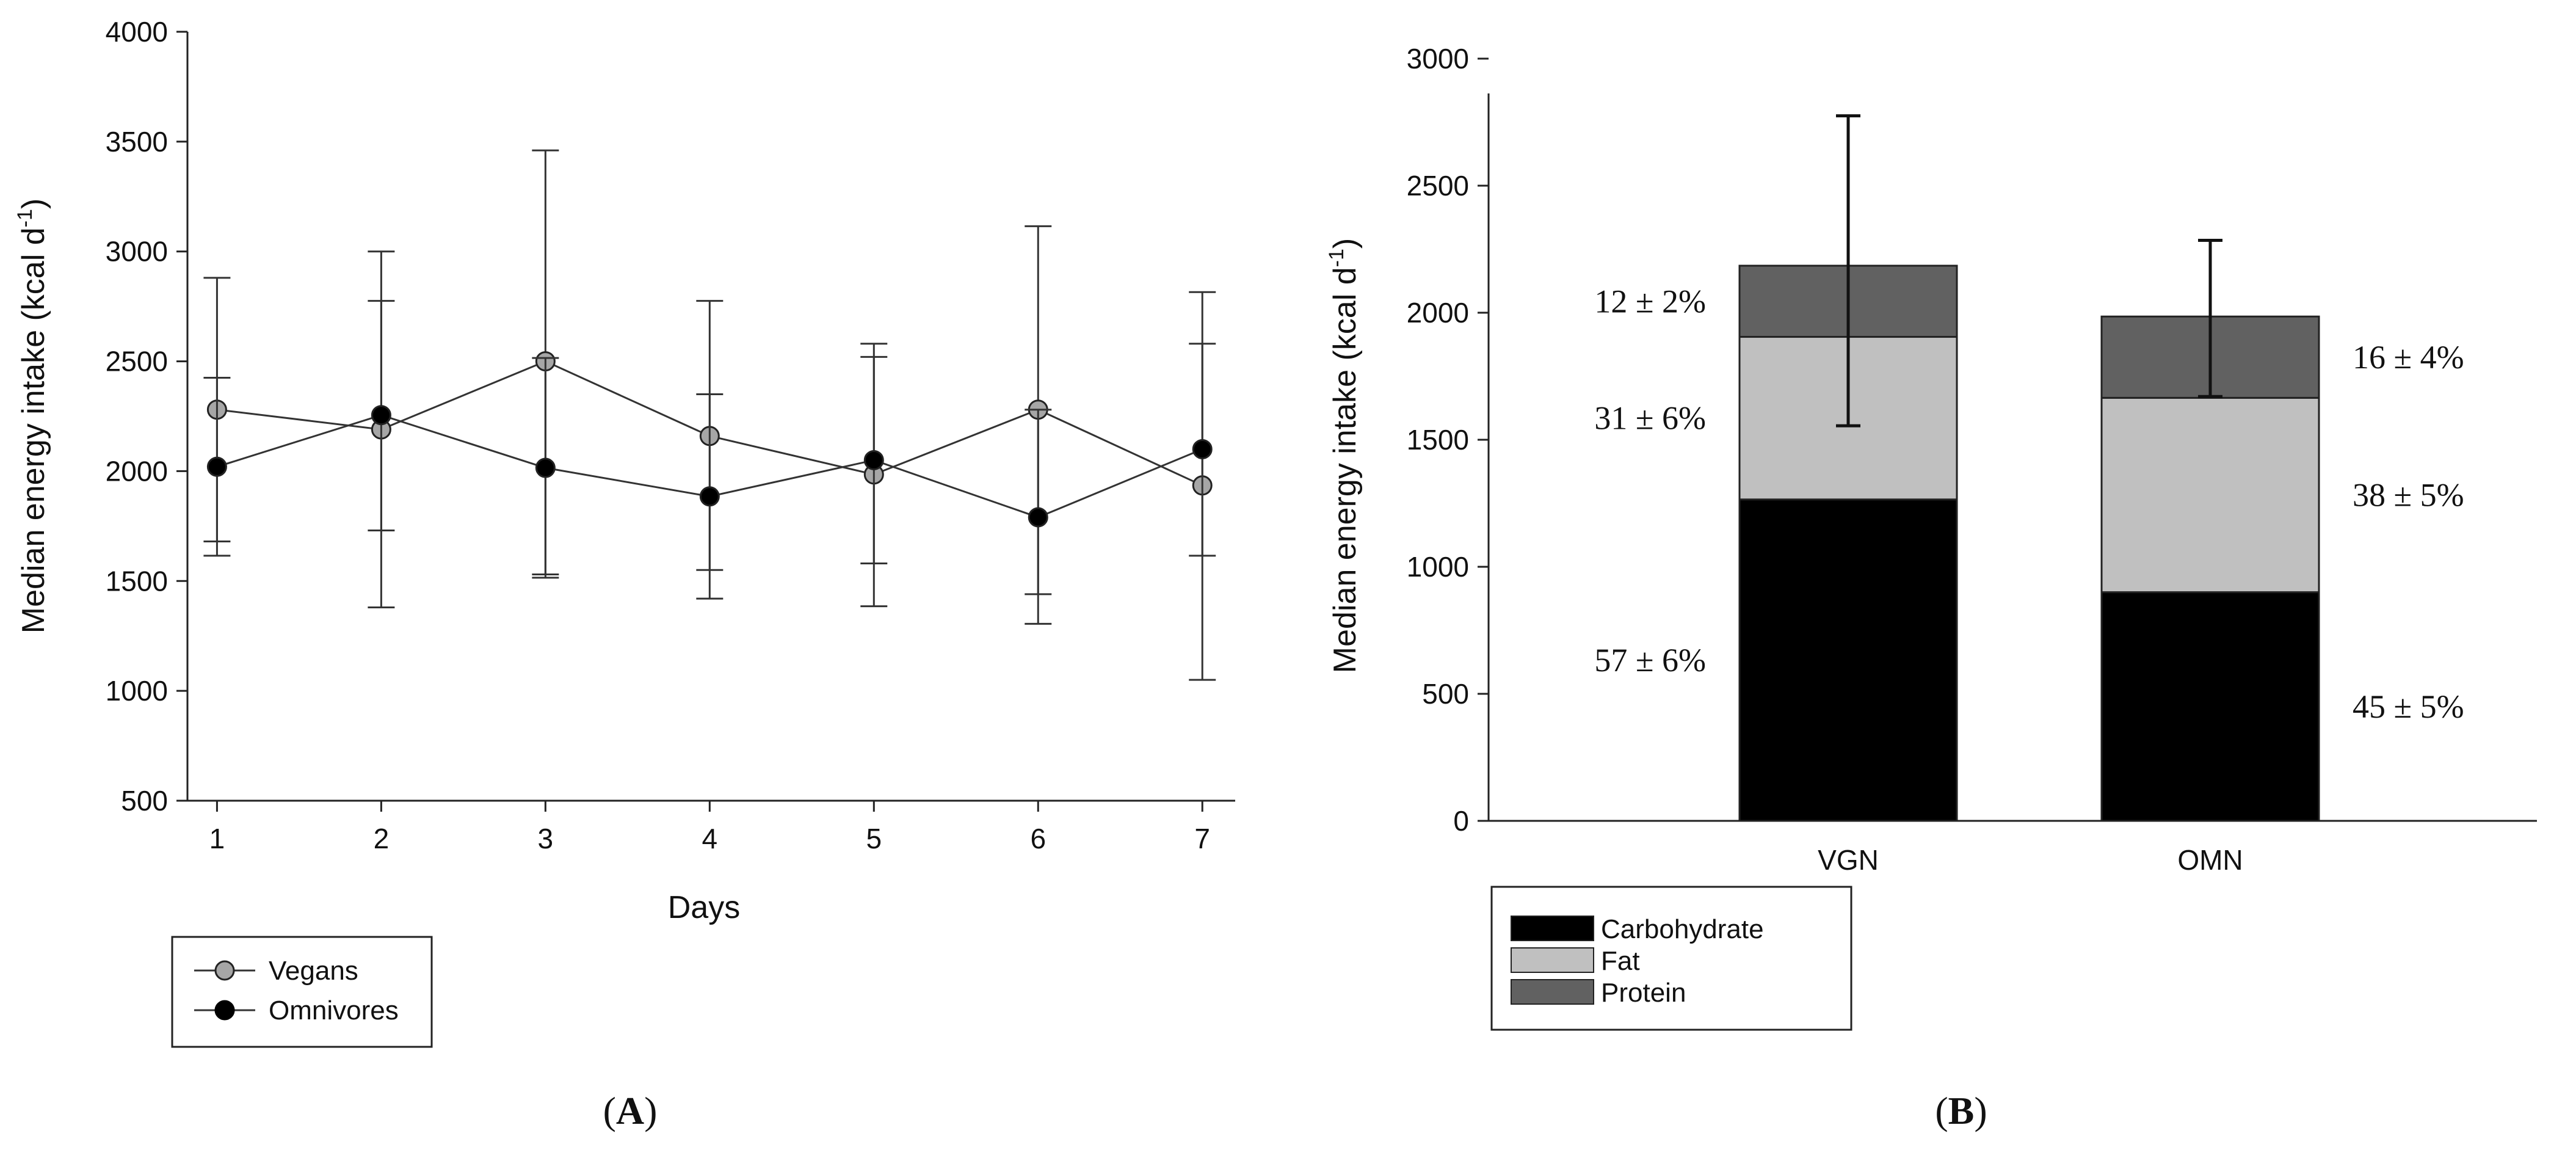  Describe the element at coordinates (1961, 1110) in the screenshot. I see `panel-b-label: (B)` at that location.